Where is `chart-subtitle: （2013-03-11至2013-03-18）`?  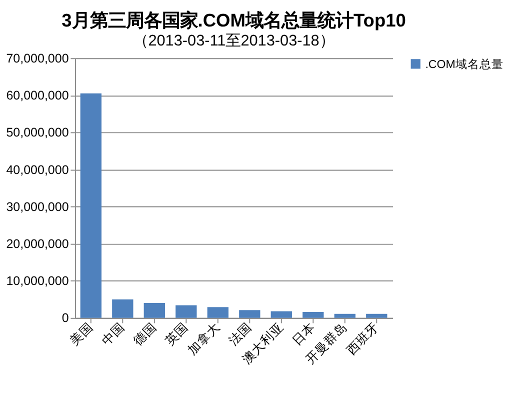
chart-subtitle: （2013-03-11至2013-03-18） is located at coordinates (233, 41).